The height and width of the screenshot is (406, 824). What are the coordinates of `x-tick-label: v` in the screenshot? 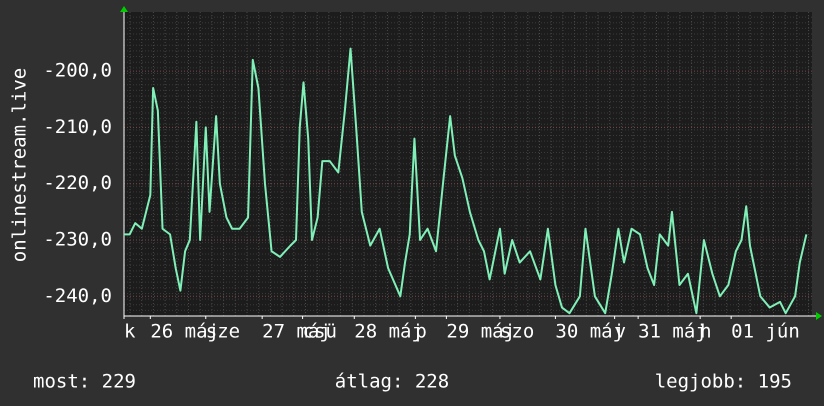 It's located at (620, 332).